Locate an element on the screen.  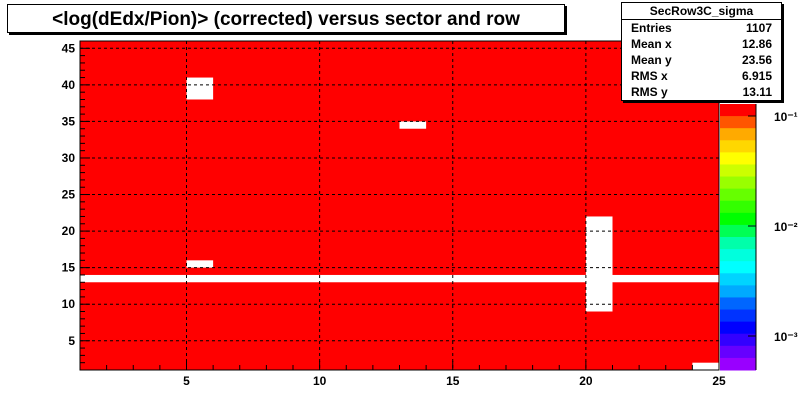
stats-row-rms-y: RMS y 13.11 is located at coordinates (701, 92).